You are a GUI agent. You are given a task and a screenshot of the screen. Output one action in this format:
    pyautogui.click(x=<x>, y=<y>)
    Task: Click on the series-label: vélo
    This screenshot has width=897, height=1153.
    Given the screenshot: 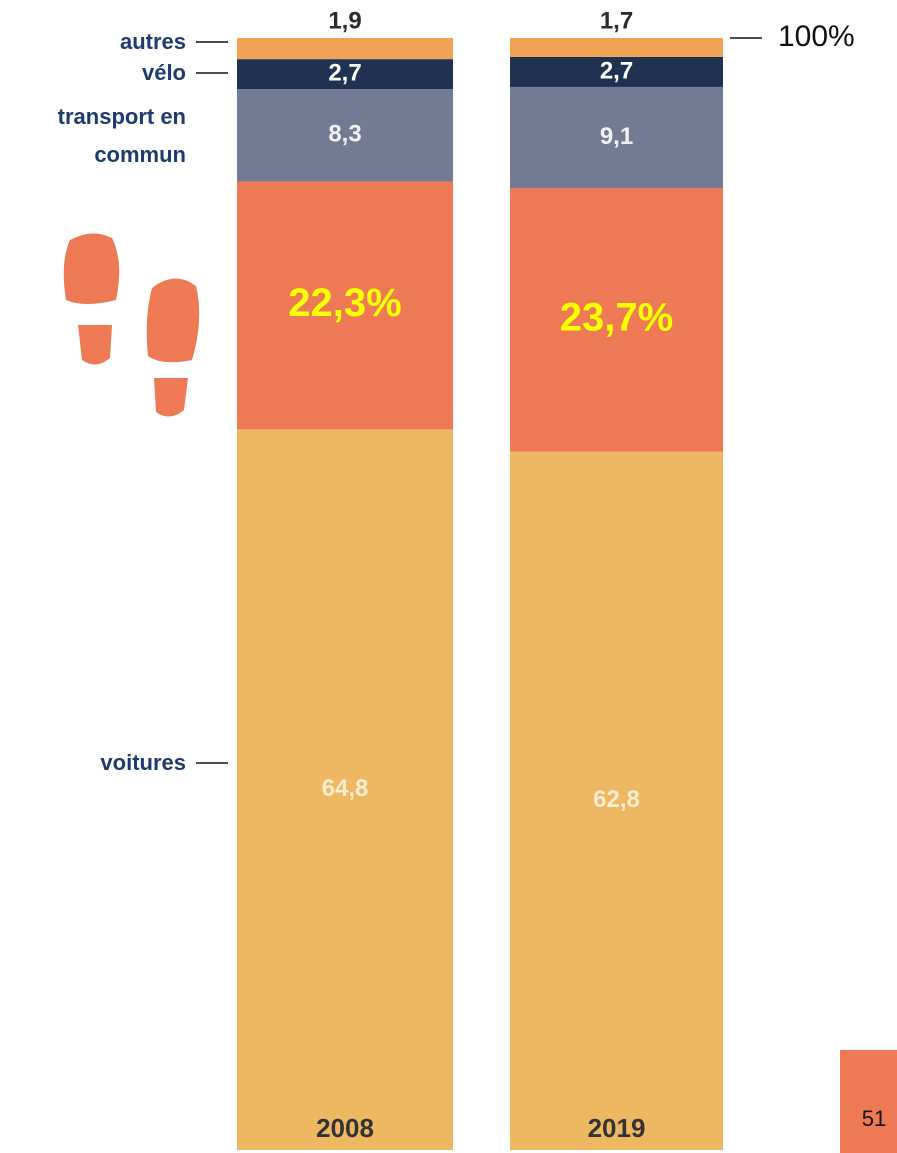 What is the action you would take?
    pyautogui.click(x=163, y=72)
    